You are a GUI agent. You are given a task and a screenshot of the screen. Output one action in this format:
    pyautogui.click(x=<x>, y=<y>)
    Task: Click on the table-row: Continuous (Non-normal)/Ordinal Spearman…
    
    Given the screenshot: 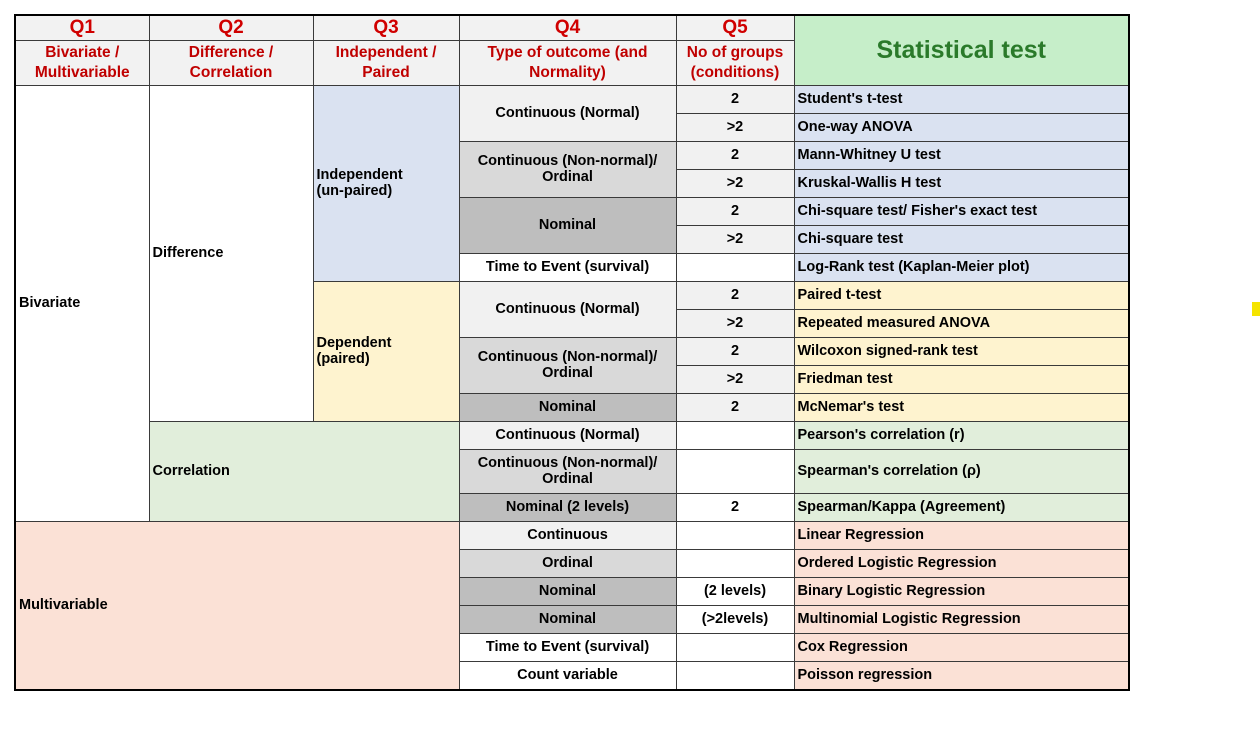 What is the action you would take?
    pyautogui.click(x=572, y=471)
    